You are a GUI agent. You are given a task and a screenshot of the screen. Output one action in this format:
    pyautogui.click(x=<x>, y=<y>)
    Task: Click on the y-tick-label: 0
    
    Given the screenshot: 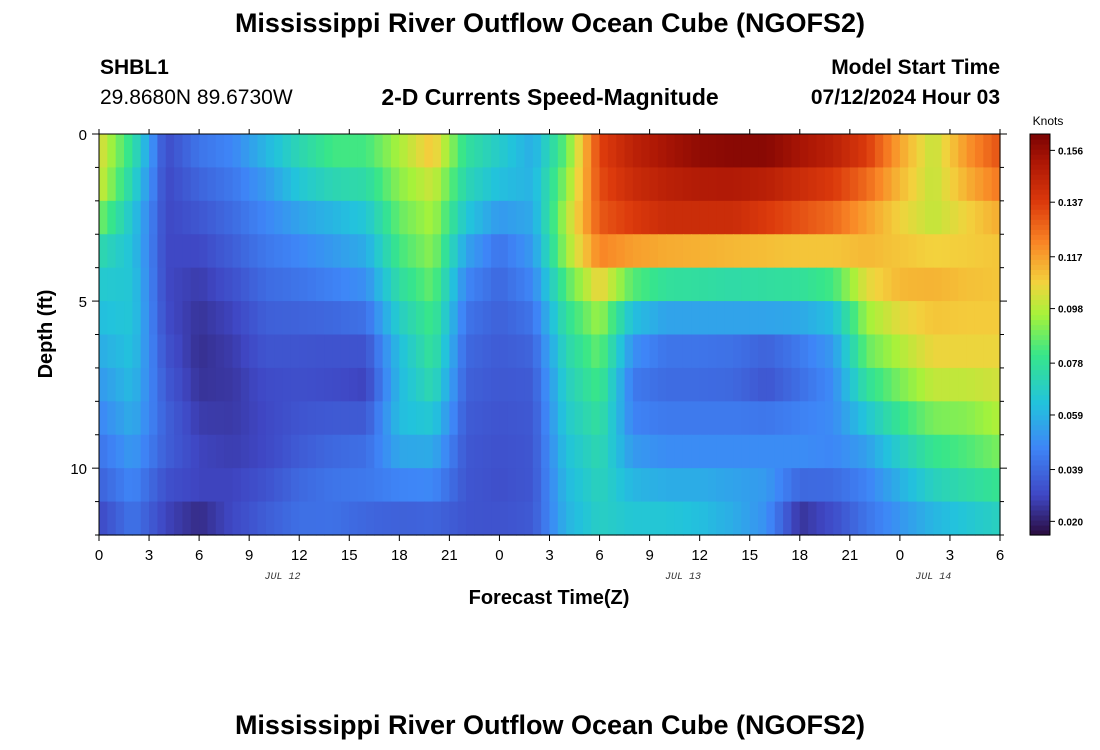 What is the action you would take?
    pyautogui.click(x=83, y=135)
    